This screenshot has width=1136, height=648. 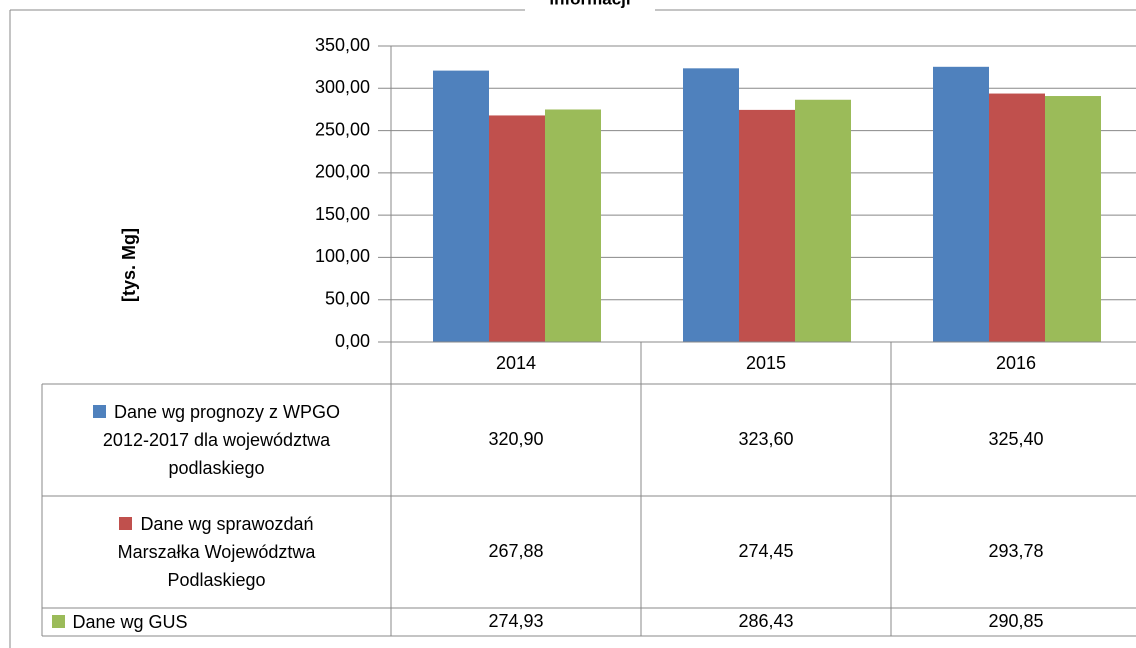 What do you see at coordinates (765, 621) in the screenshot?
I see `table-value: 286,43` at bounding box center [765, 621].